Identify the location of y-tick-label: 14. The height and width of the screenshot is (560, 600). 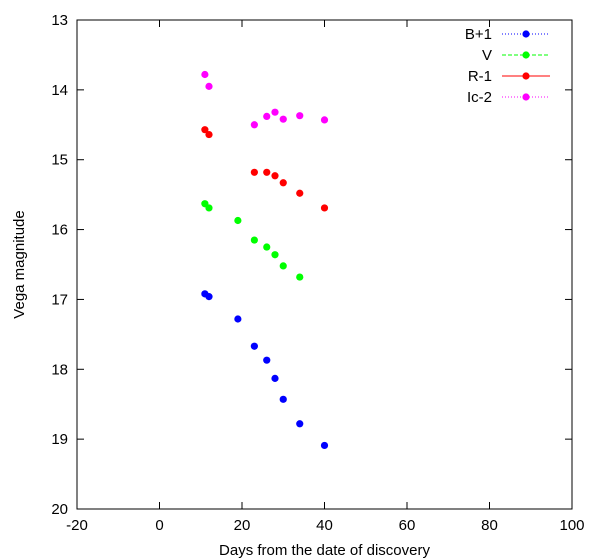
(59, 90).